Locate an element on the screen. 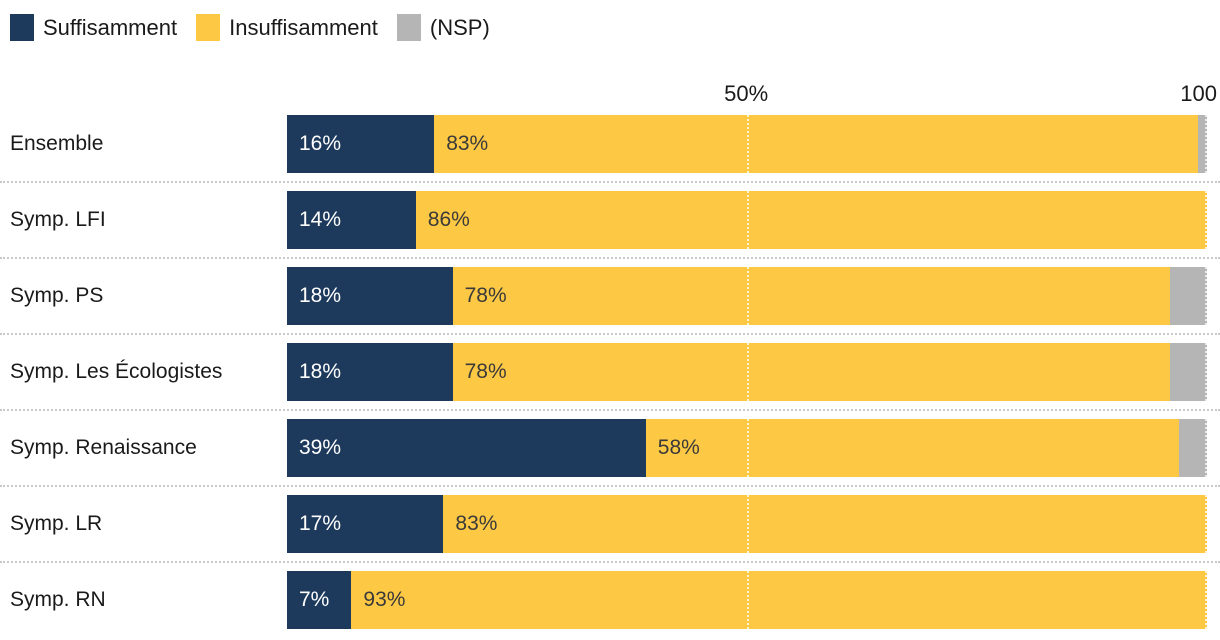  bar-track: 39% 58% is located at coordinates (747, 448).